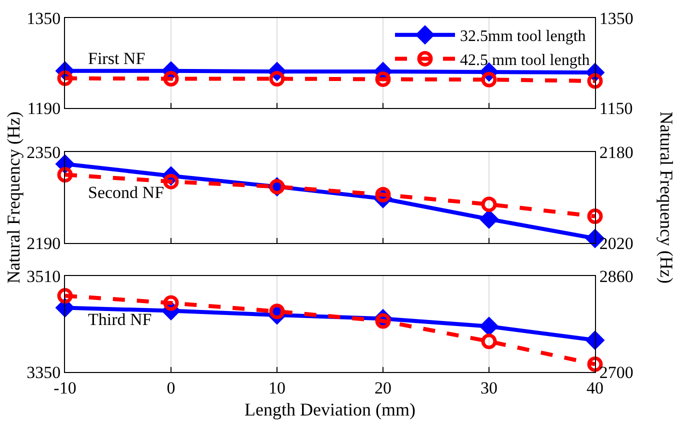 Image resolution: width=680 pixels, height=433 pixels. What do you see at coordinates (383, 388) in the screenshot?
I see `x-tick-label: 20` at bounding box center [383, 388].